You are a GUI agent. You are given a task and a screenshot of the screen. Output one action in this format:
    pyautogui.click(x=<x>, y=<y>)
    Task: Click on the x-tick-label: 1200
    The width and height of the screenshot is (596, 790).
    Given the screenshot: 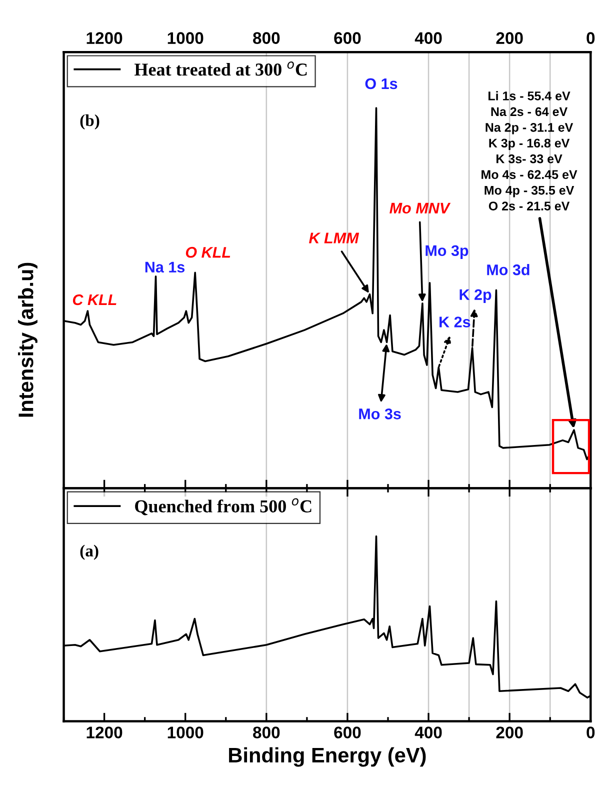 What is the action you would take?
    pyautogui.click(x=104, y=732)
    